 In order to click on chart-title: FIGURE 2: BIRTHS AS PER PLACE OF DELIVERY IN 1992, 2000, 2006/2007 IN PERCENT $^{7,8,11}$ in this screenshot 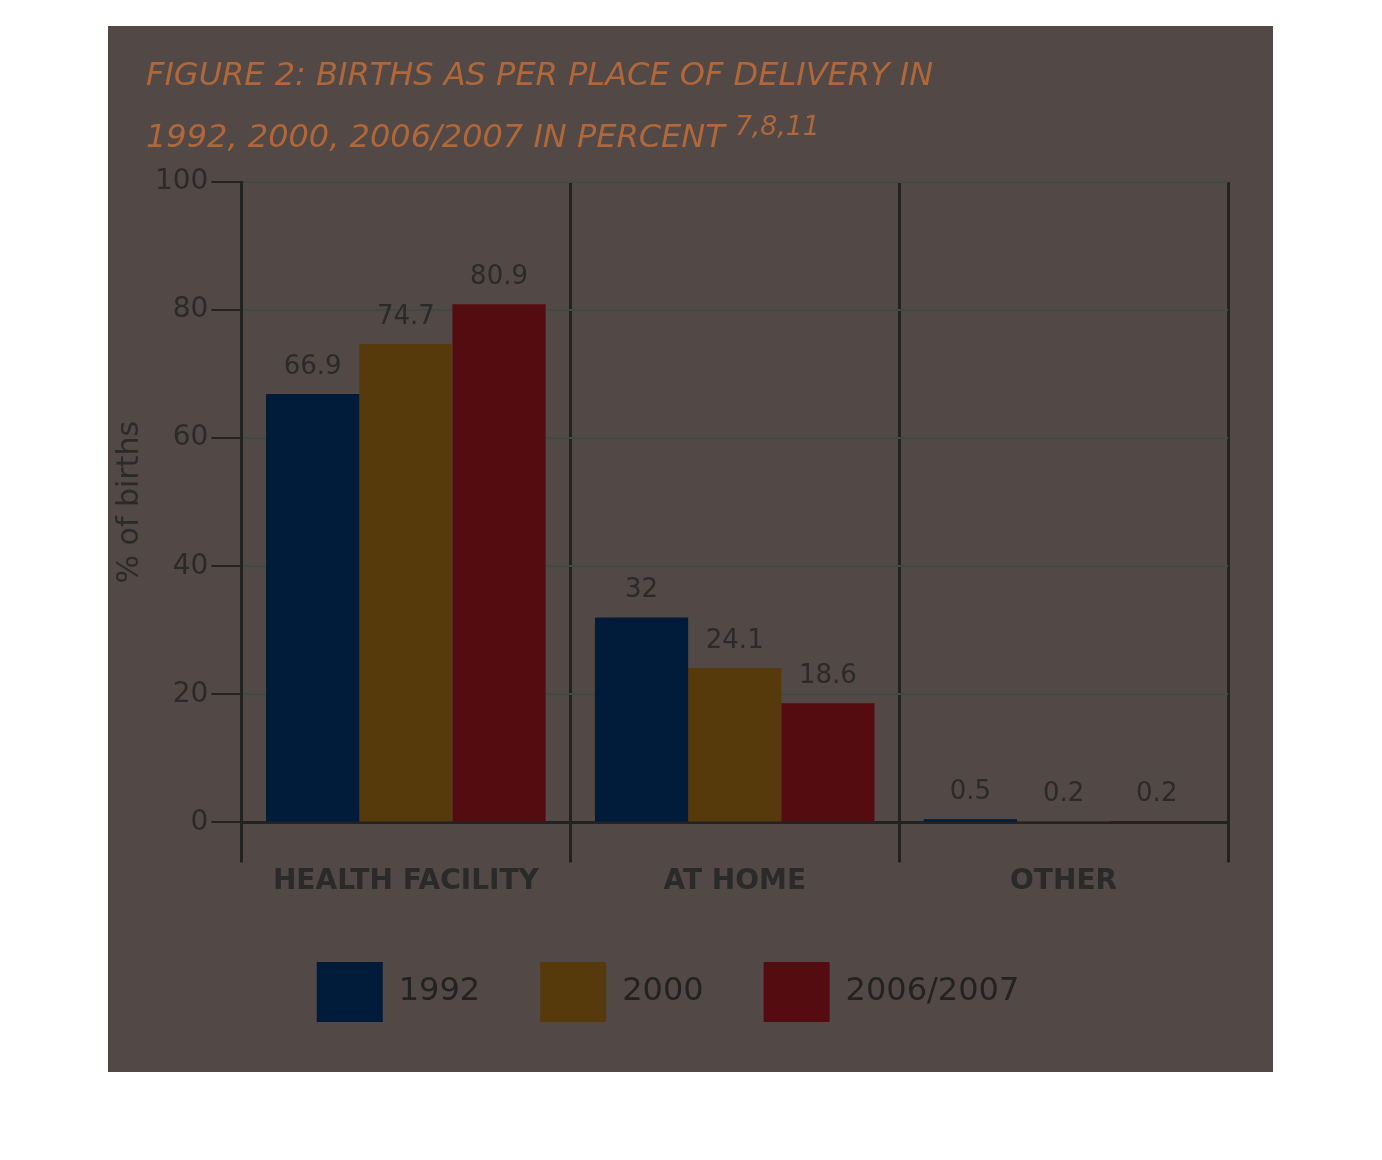, I will do `click(540, 105)`.